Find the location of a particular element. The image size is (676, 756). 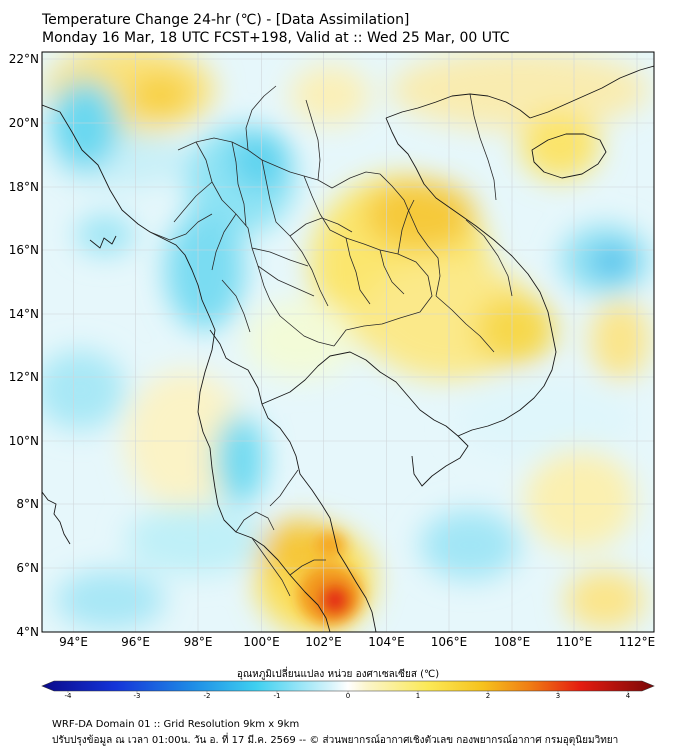

lat-label: 12°N is located at coordinates (24, 377).